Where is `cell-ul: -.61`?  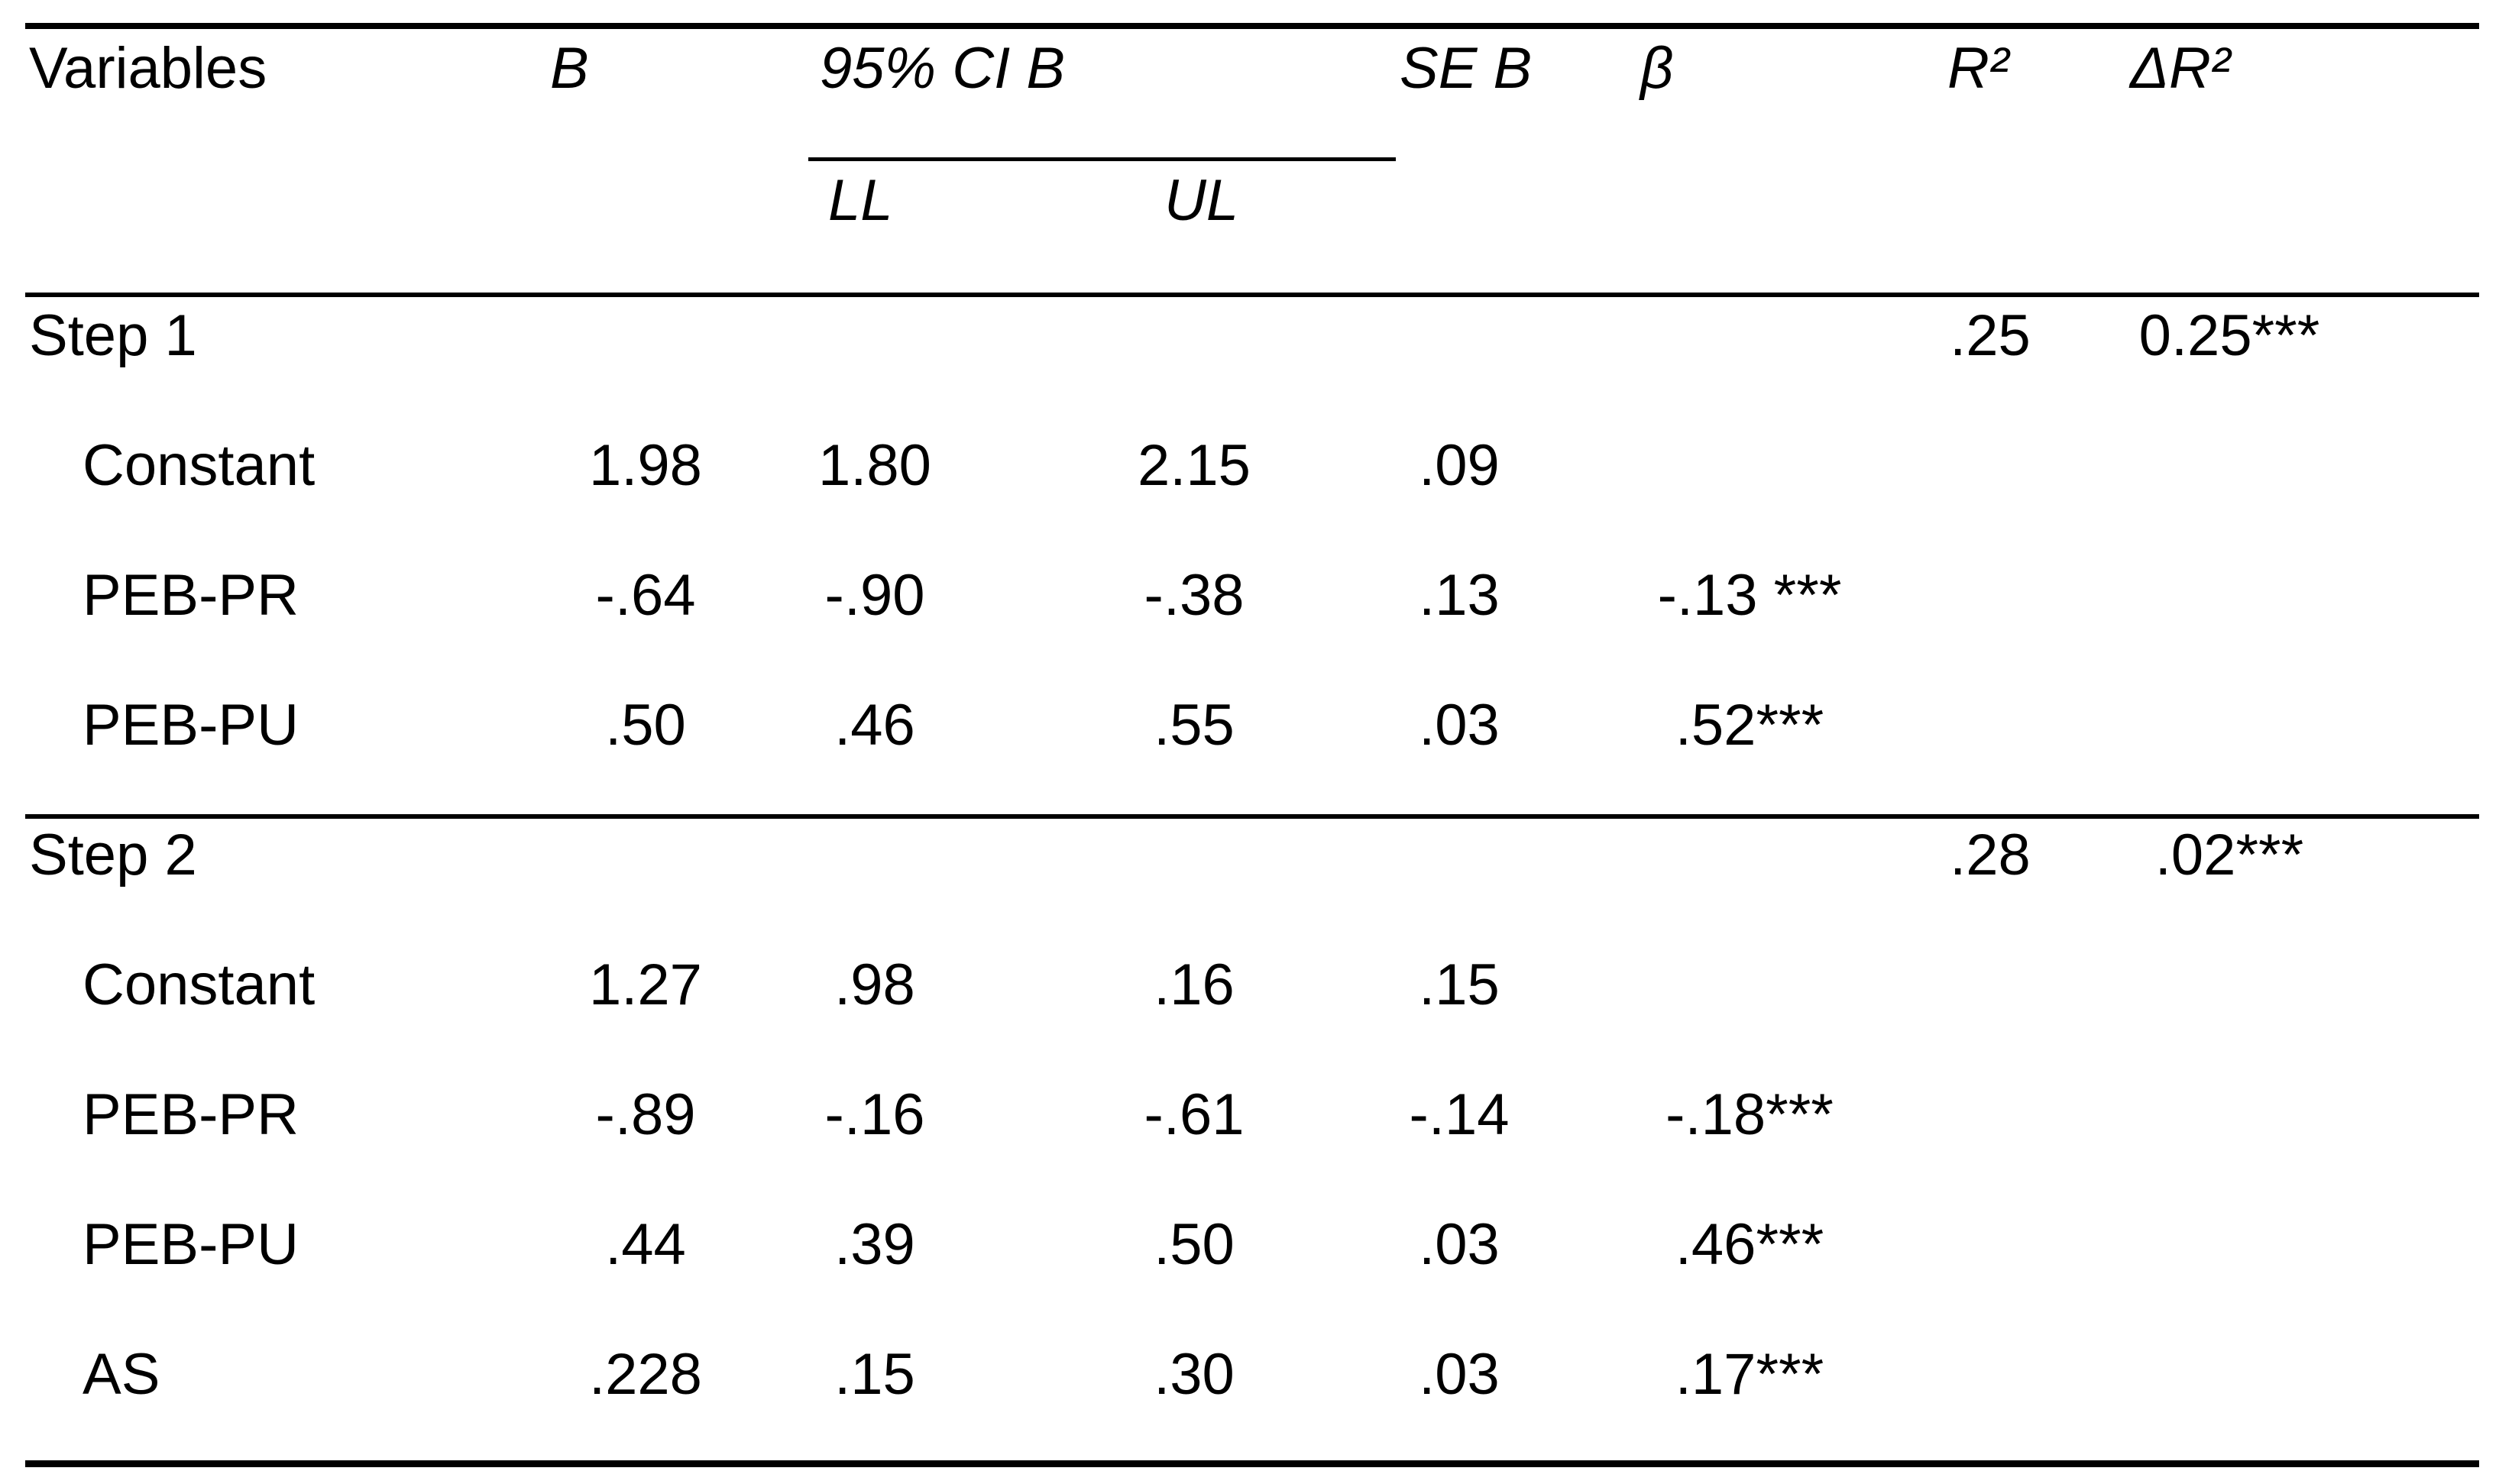
cell-ul: -.61 is located at coordinates (1194, 1114).